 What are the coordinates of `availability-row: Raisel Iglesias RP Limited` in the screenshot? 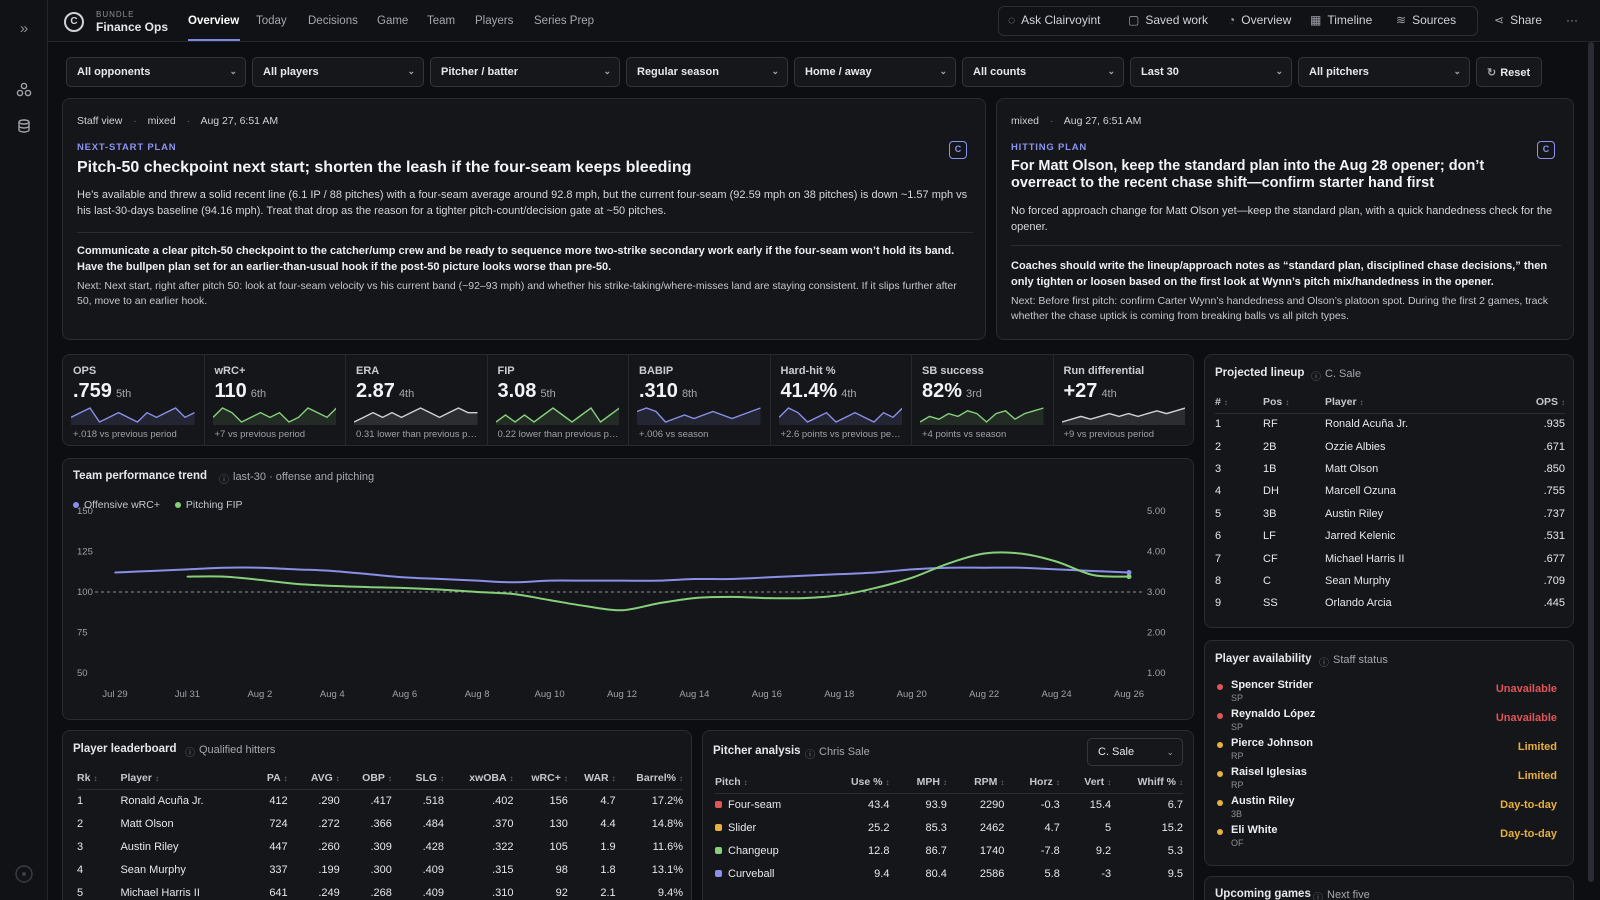 It's located at (1387, 780).